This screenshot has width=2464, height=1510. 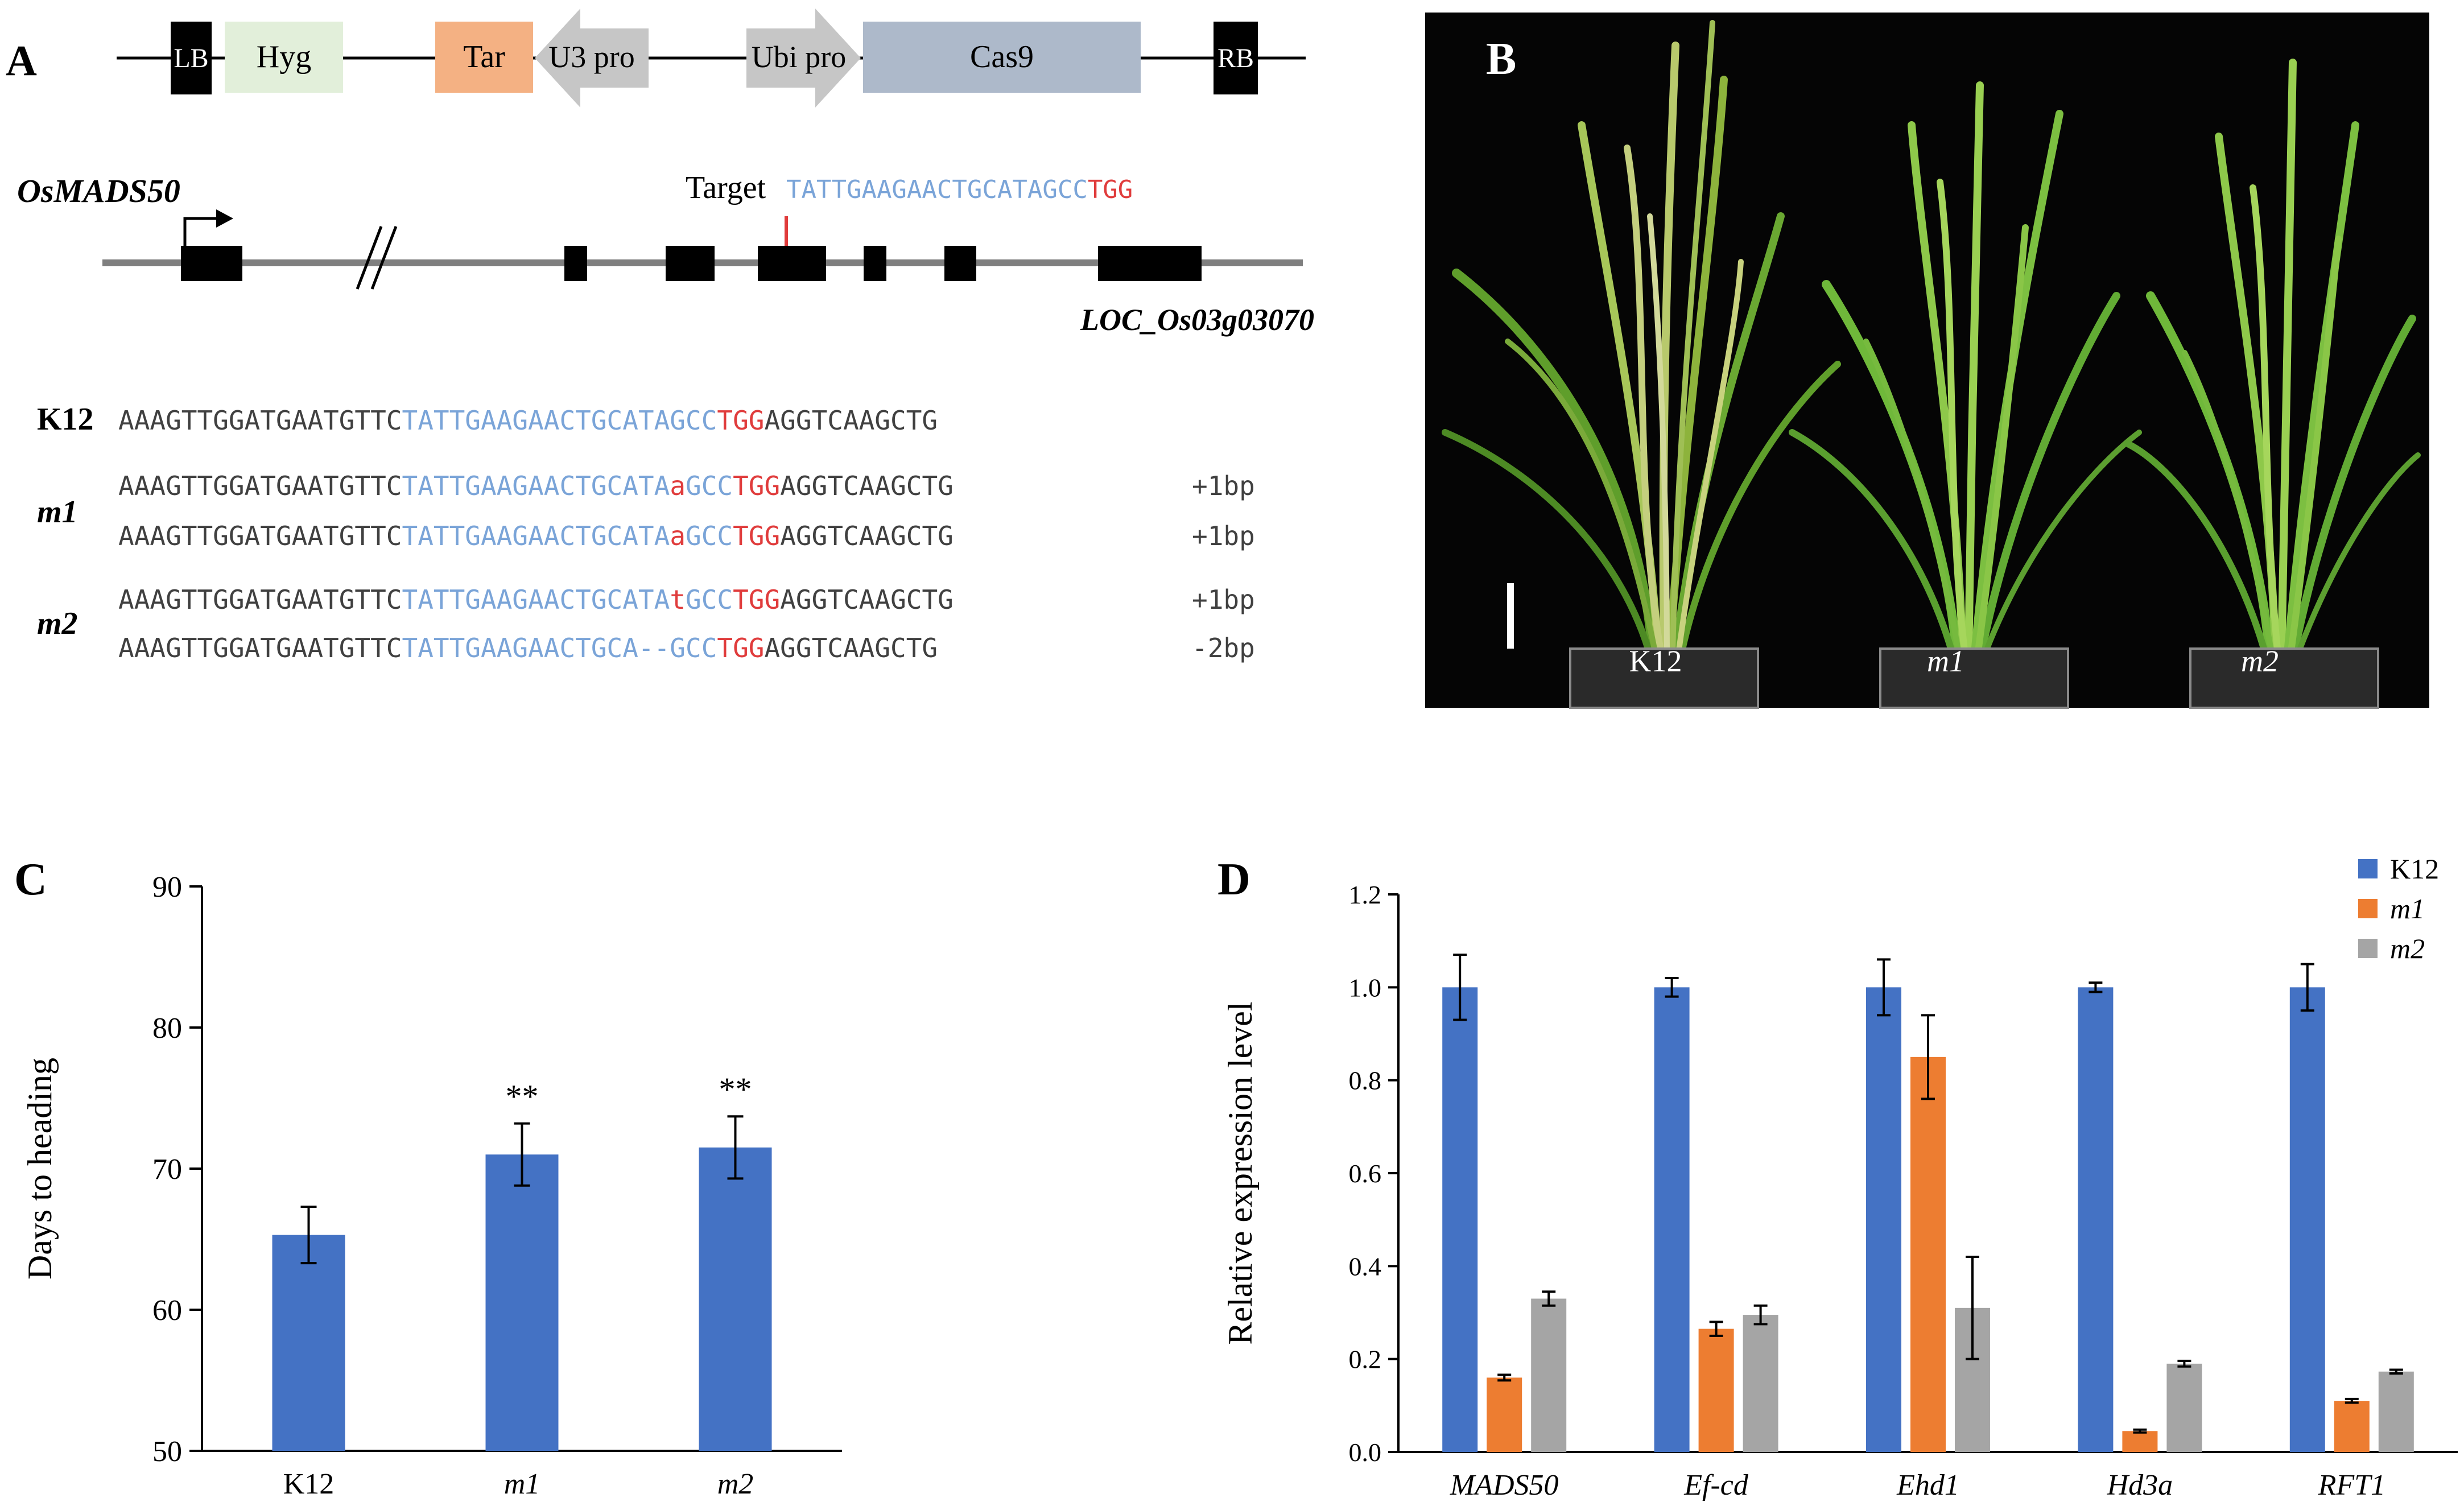 I want to click on cas9-label: Cas9, so click(x=1002, y=57).